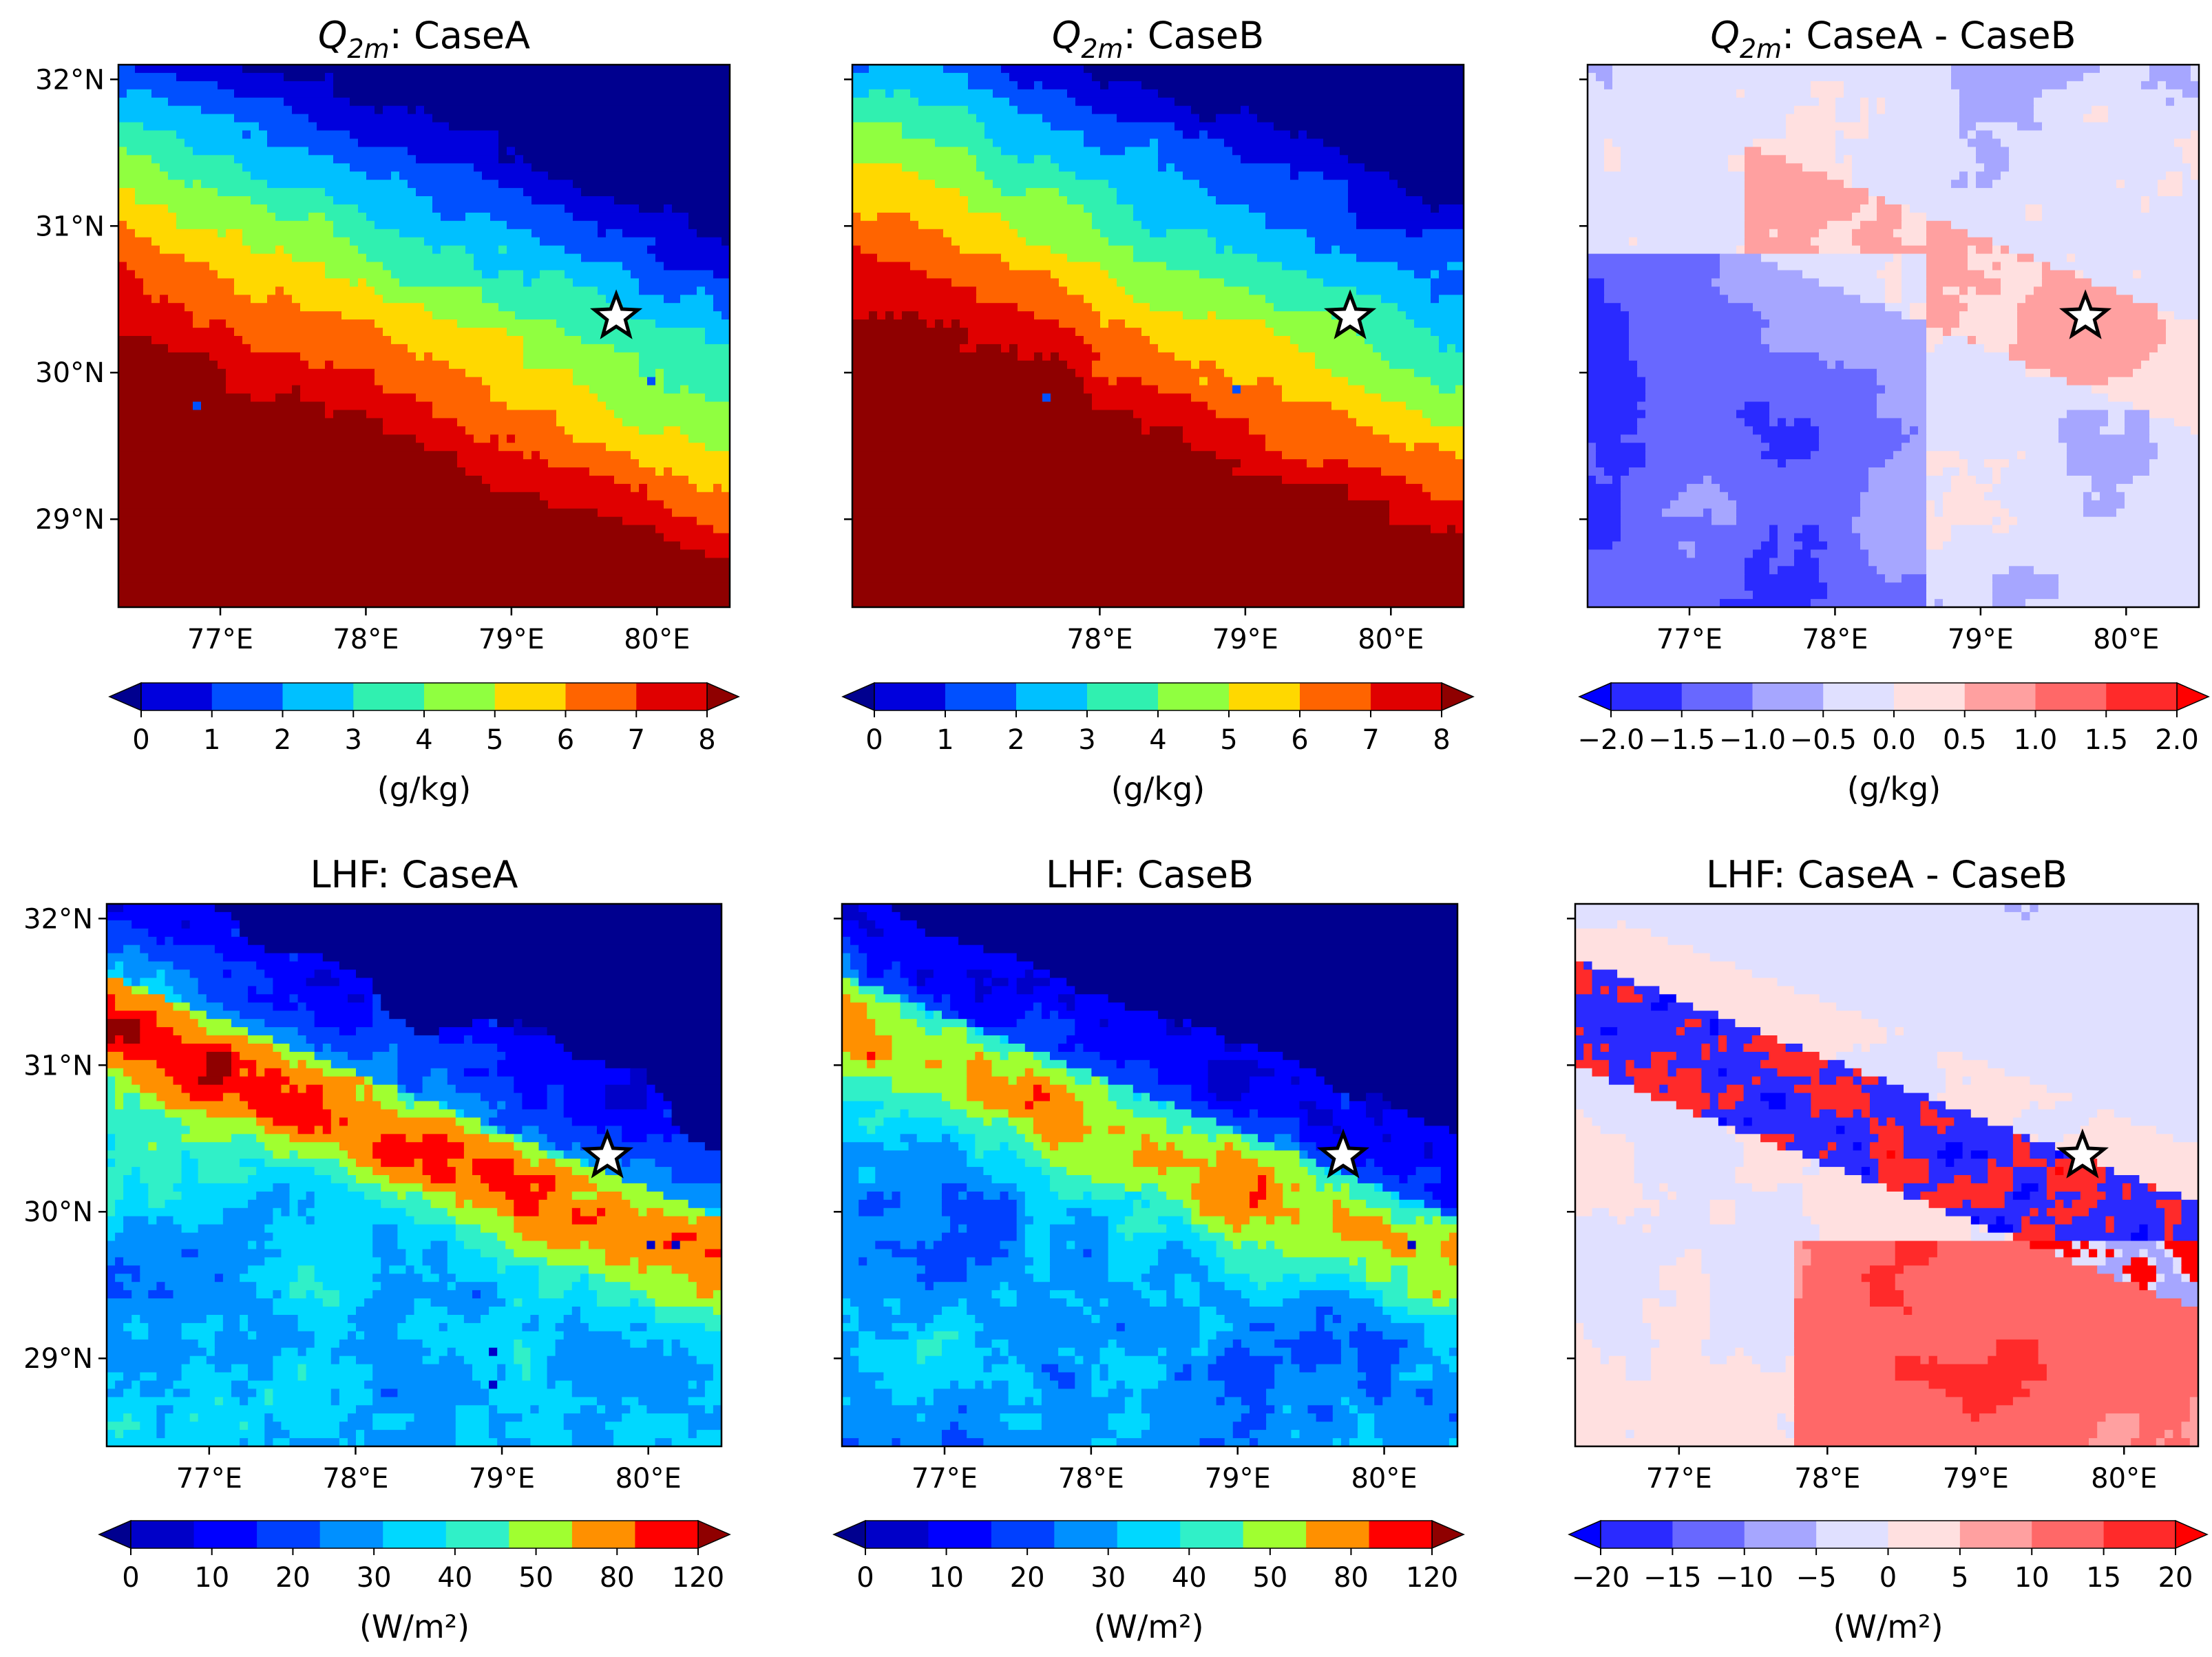 This screenshot has height=1657, width=2212. I want to click on title-prefix: Q, so click(333, 35).